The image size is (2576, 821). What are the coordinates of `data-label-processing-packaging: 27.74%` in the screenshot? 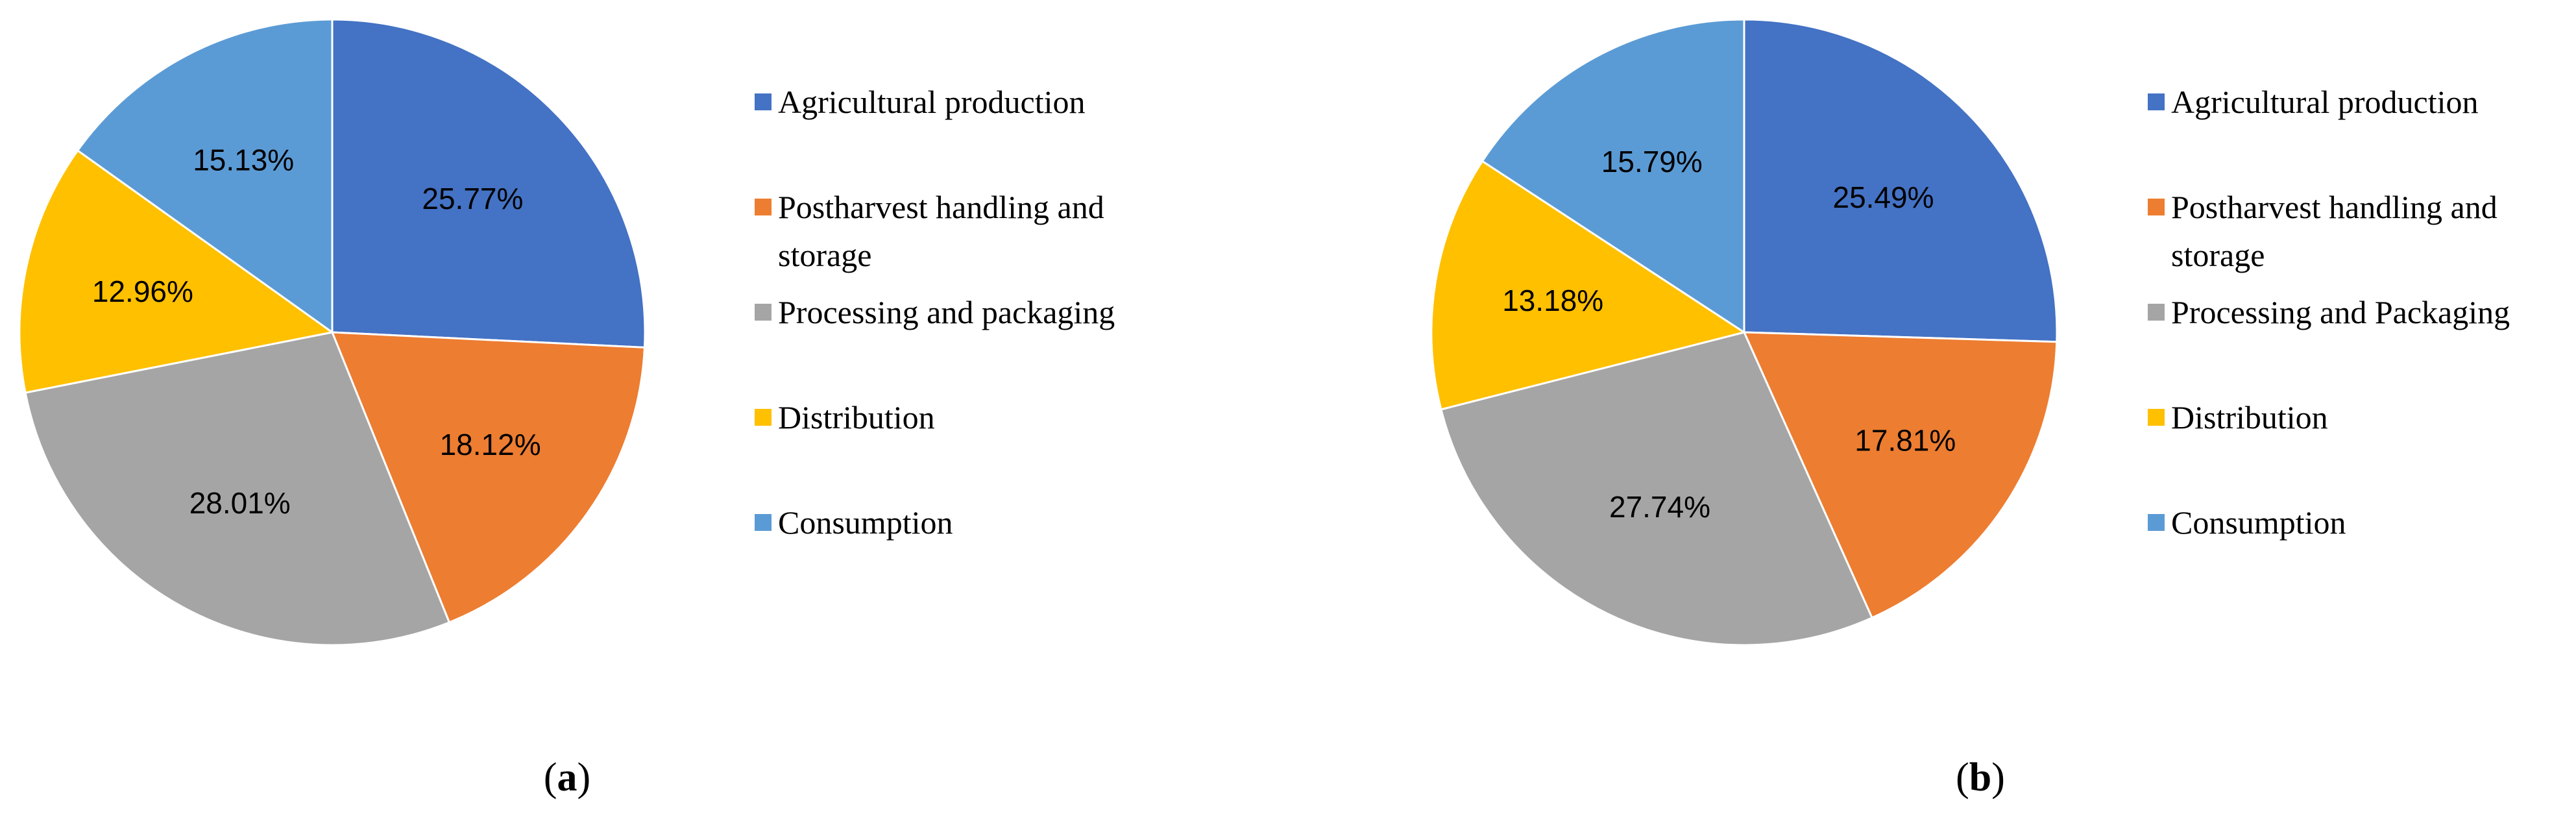 It's located at (1659, 507).